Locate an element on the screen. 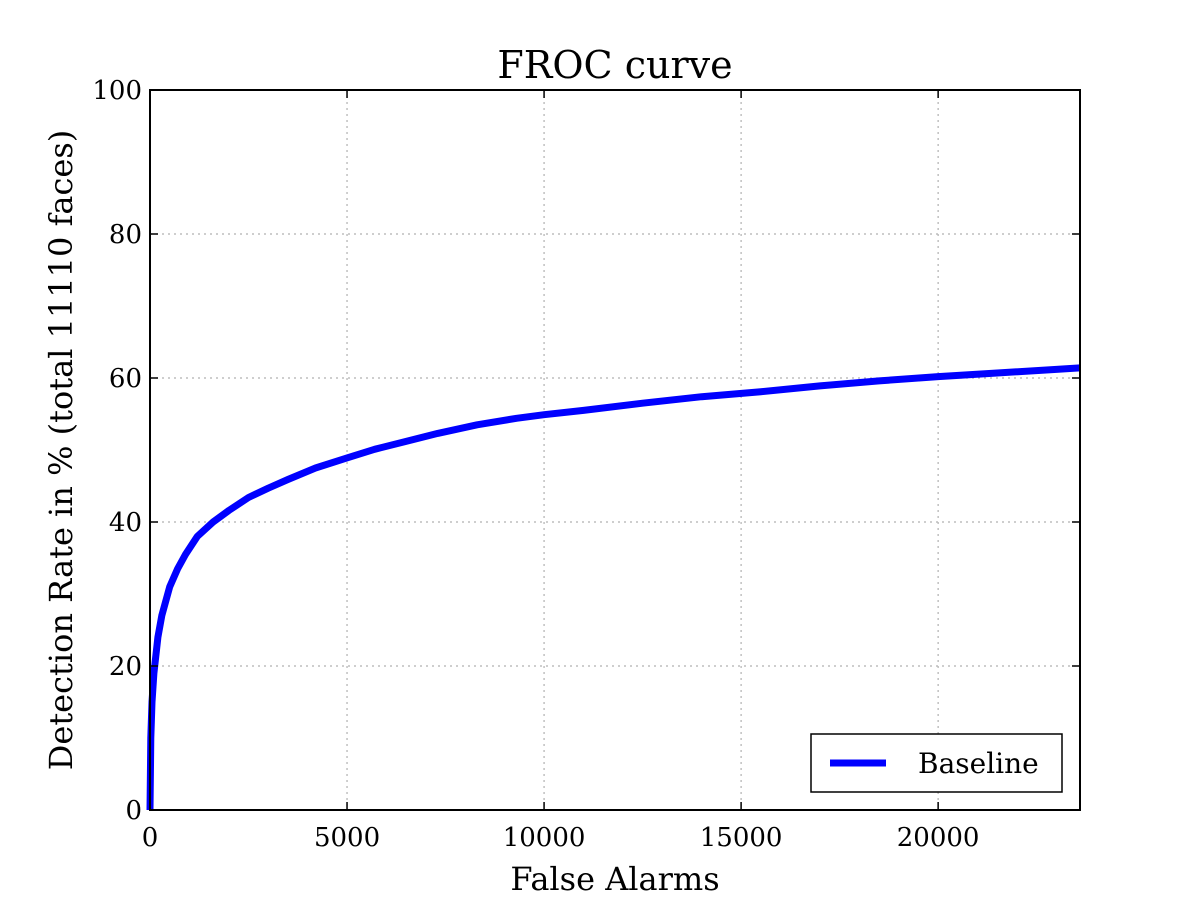 The image size is (1200, 900). y-tick-label: 0 is located at coordinates (133, 811).